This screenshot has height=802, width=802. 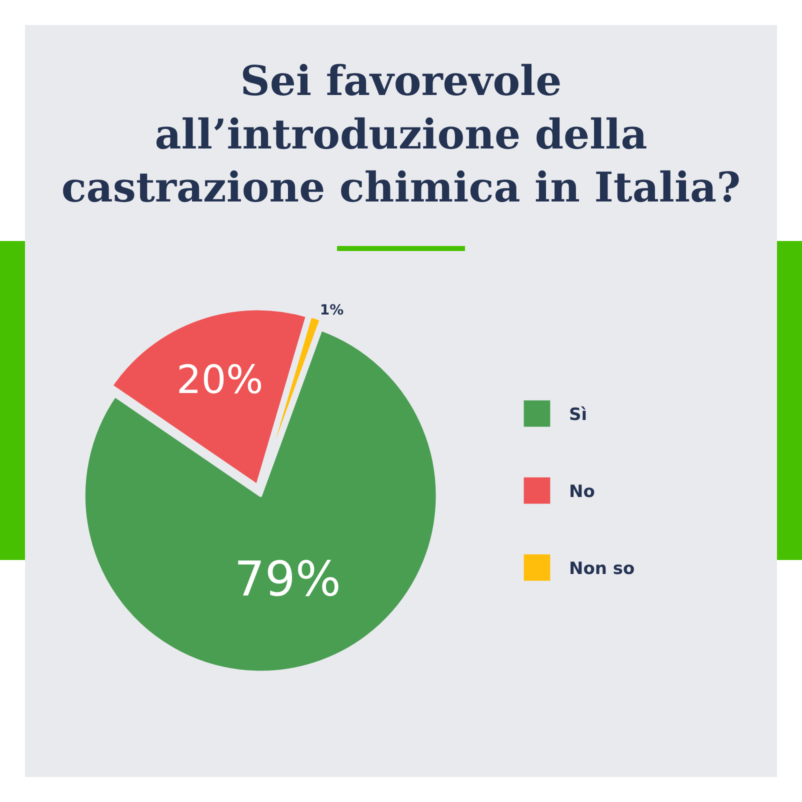 What do you see at coordinates (578, 415) in the screenshot?
I see `legend-label: Sì` at bounding box center [578, 415].